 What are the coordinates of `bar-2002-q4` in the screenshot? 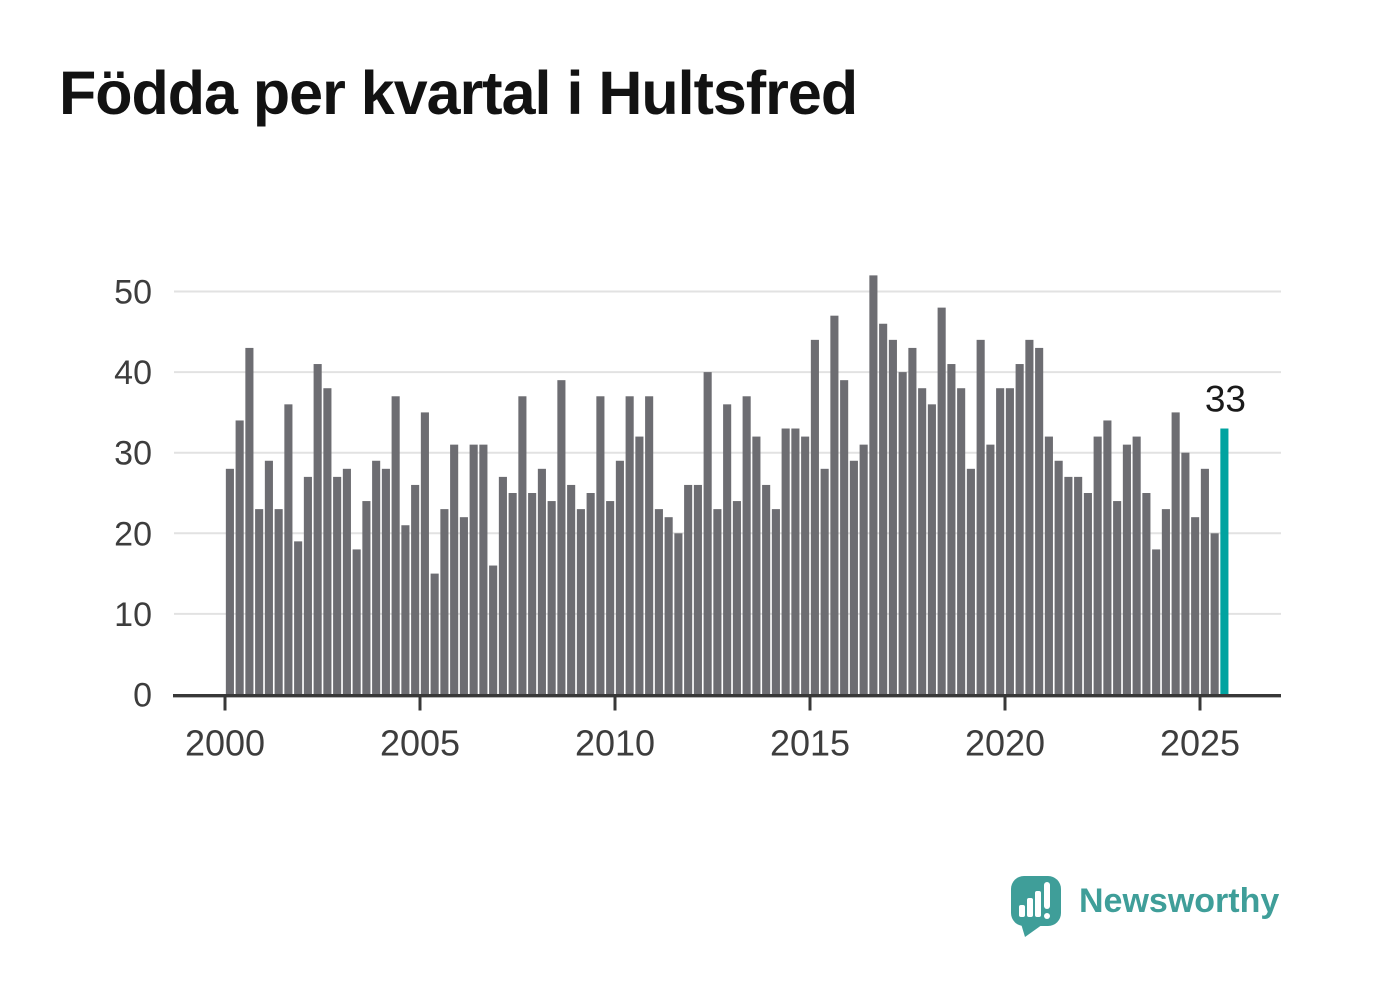 It's located at (337, 586).